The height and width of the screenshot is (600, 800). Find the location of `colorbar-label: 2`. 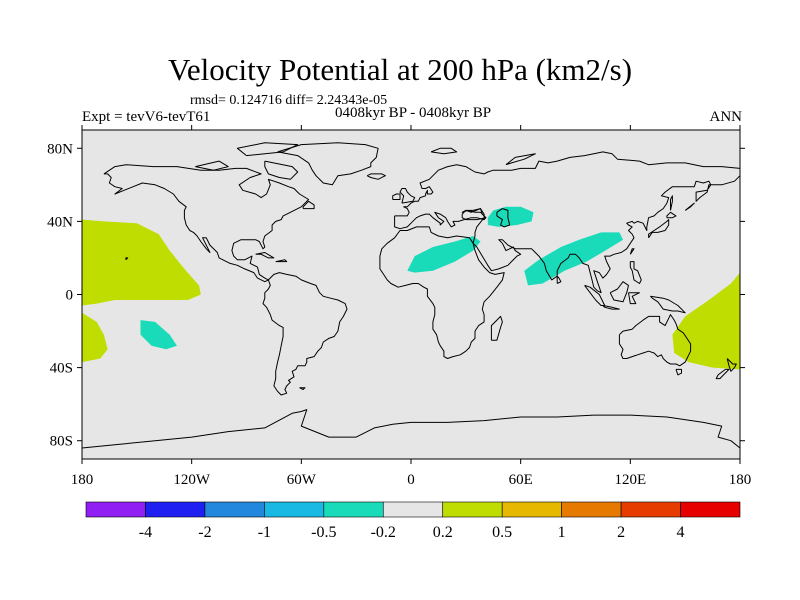

colorbar-label: 2 is located at coordinates (621, 532).